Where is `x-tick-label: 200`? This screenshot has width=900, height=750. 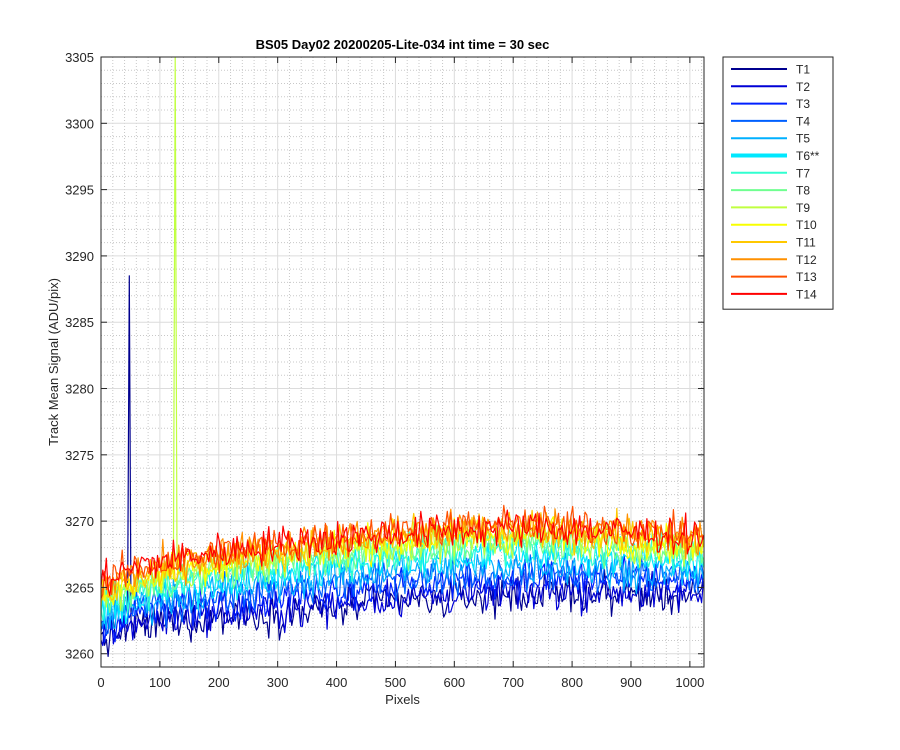 x-tick-label: 200 is located at coordinates (219, 682).